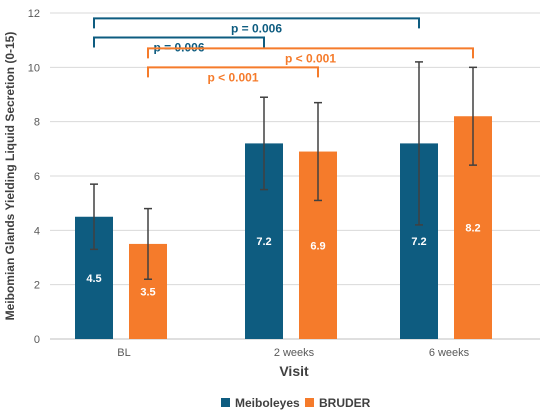 The height and width of the screenshot is (416, 550). Describe the element at coordinates (449, 353) in the screenshot. I see `x-tick-label: 6 weeks` at that location.